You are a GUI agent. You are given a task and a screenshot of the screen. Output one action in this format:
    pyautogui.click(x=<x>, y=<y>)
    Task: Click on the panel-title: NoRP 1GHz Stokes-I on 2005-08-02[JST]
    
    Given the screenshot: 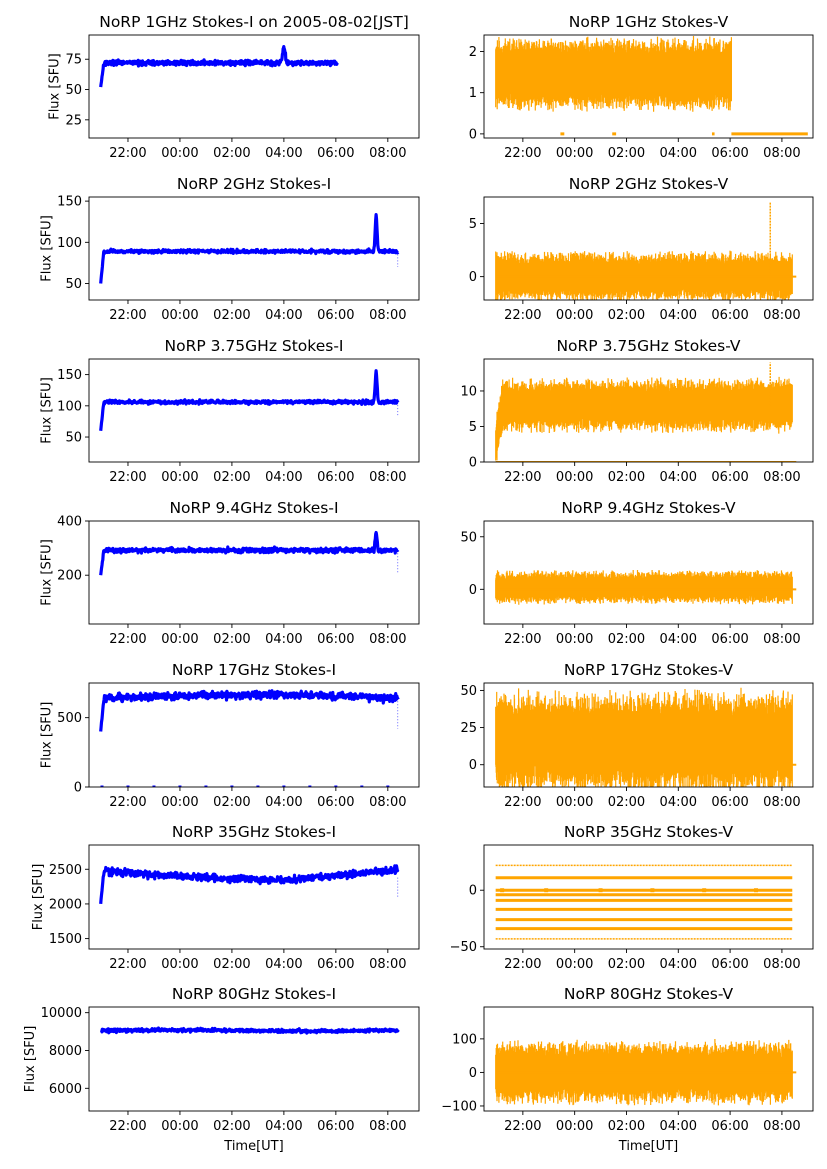 What is the action you would take?
    pyautogui.click(x=254, y=22)
    